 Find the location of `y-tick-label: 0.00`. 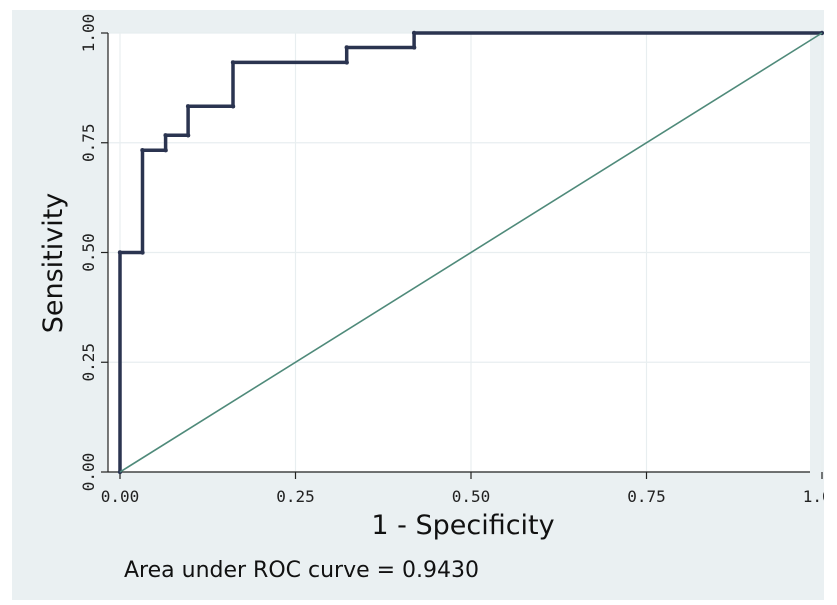

y-tick-label: 0.00 is located at coordinates (88, 472).